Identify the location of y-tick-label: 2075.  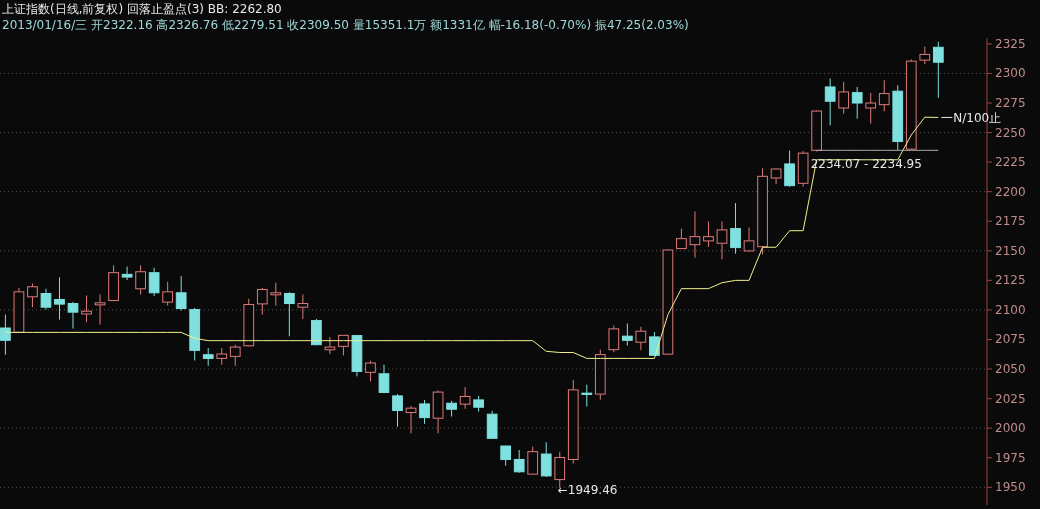
(1010, 339).